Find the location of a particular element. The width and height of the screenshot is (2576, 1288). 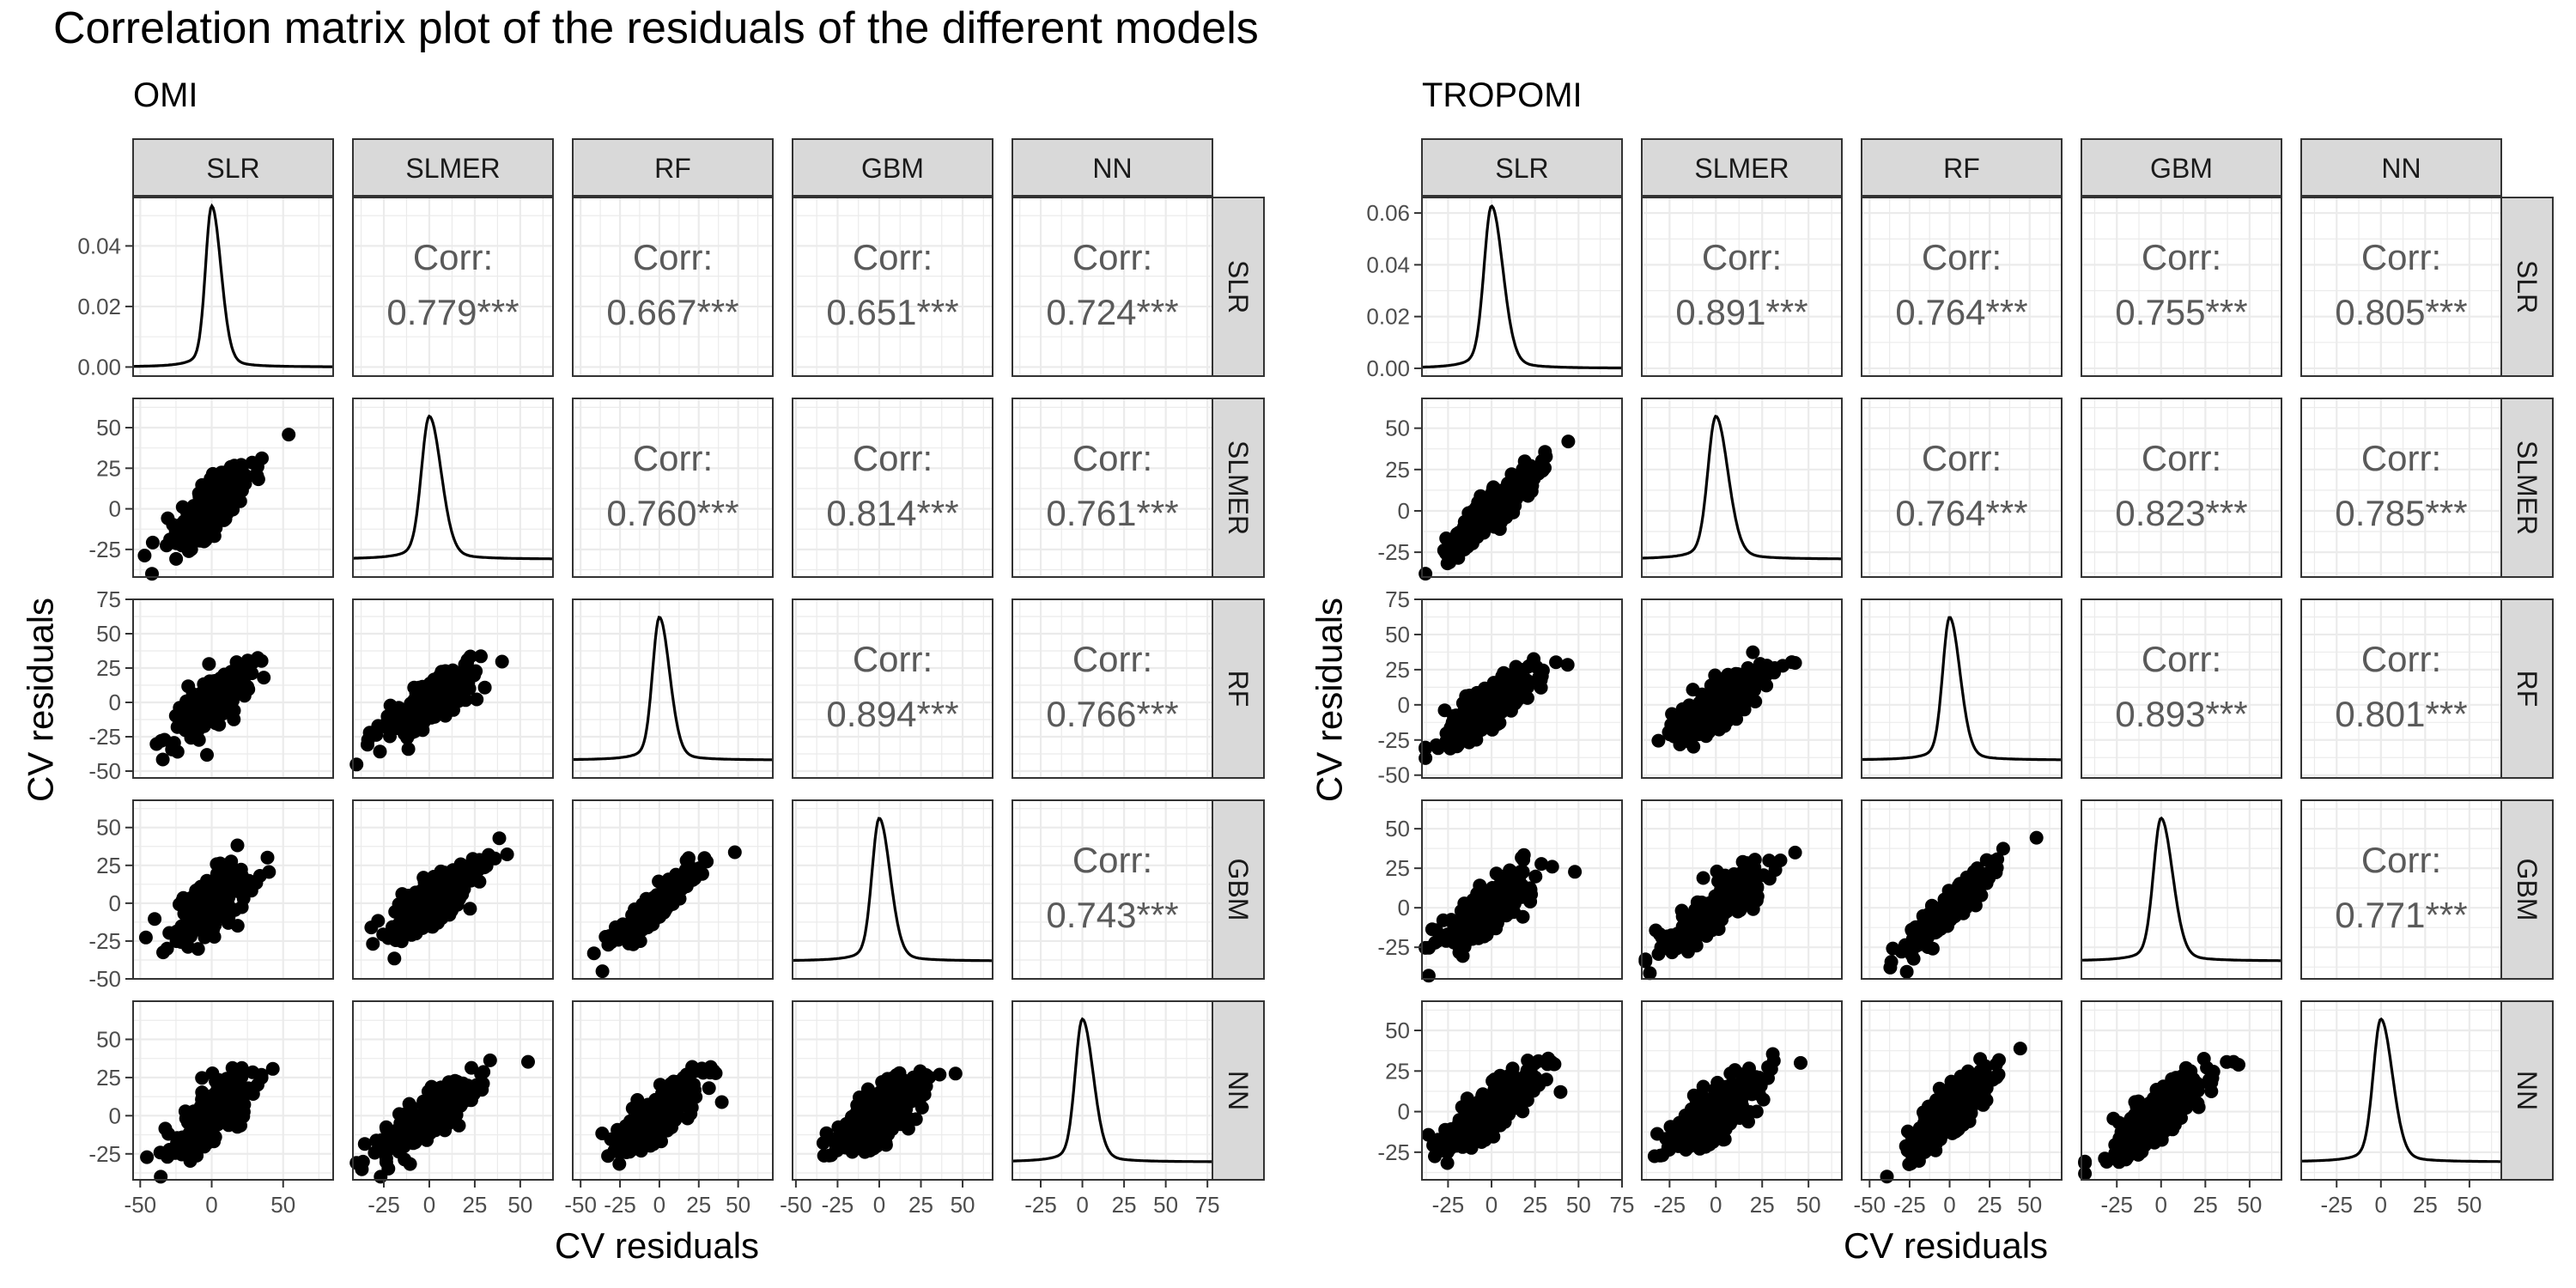

y-tick-label: 0.06 is located at coordinates (1388, 213).